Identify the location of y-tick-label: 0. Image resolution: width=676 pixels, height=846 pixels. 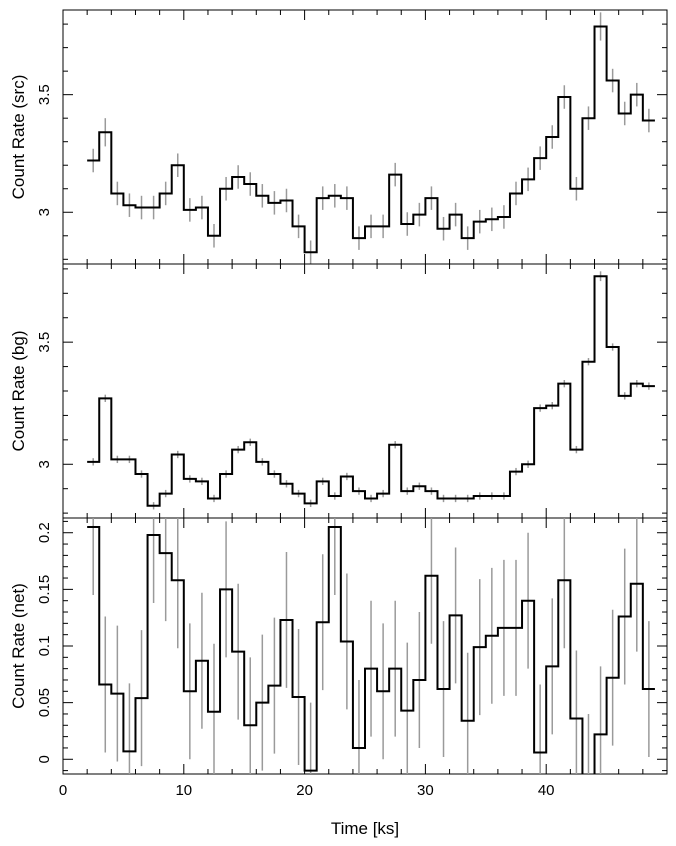
(44, 759).